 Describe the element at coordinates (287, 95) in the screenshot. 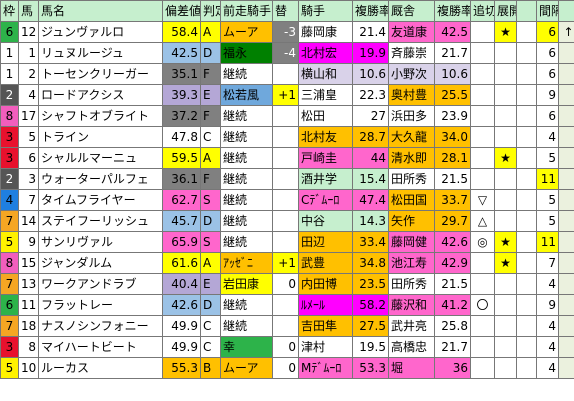

I see `table-row: 2 4 ロードアクシス 39.3 E 松若風 +1 三浦皇 22.3 奥村豊 25.5 9` at that location.